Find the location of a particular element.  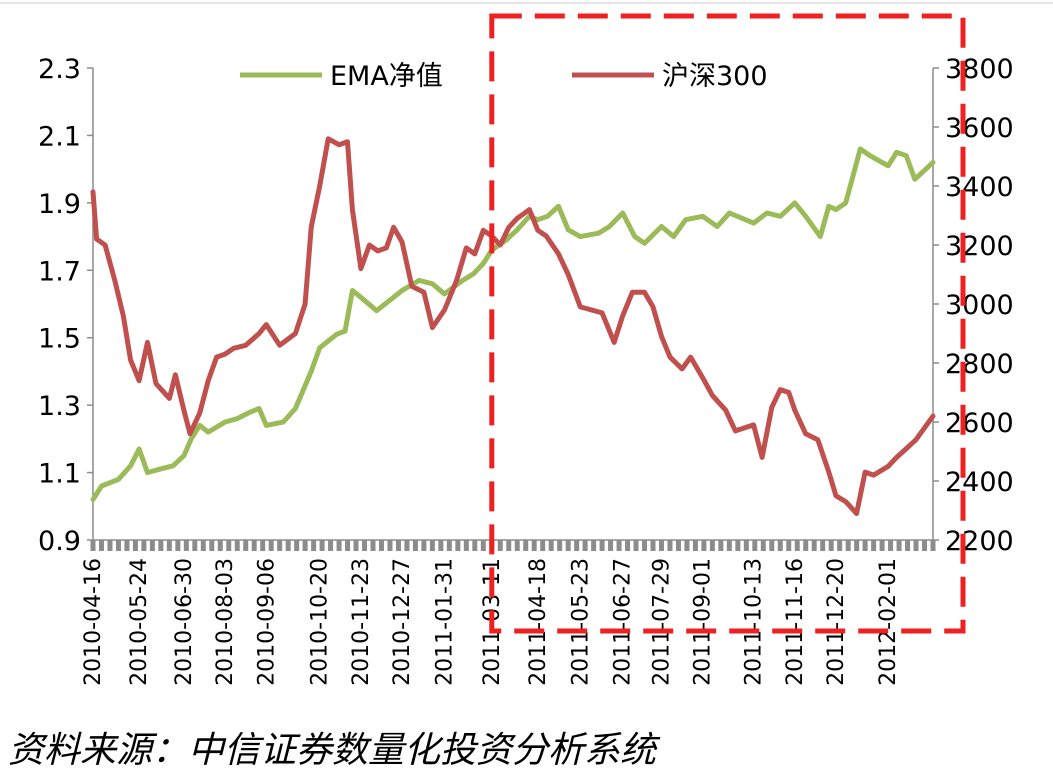

right-tick-label: 3000 is located at coordinates (979, 305).